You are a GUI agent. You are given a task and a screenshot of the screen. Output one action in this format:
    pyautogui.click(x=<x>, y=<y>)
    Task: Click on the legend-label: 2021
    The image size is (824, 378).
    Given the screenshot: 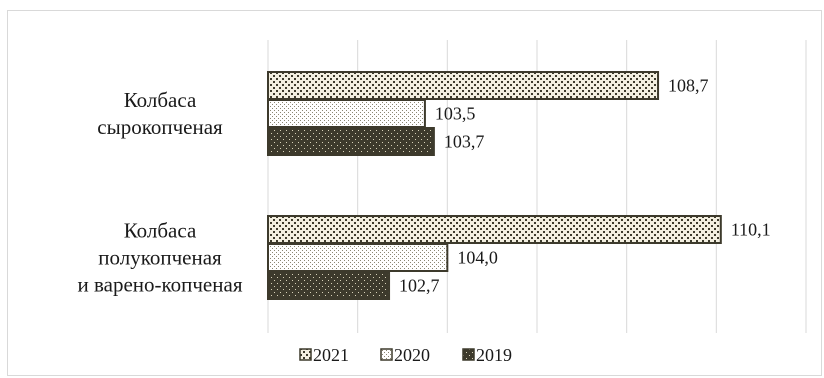 What is the action you would take?
    pyautogui.click(x=331, y=355)
    